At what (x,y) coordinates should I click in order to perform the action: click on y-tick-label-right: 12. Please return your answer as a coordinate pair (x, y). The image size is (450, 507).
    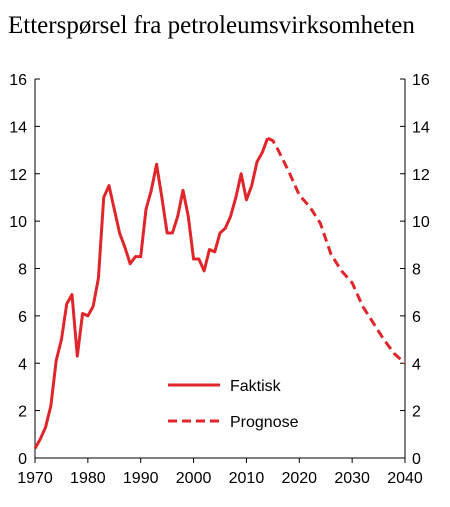
    Looking at the image, I should click on (421, 175).